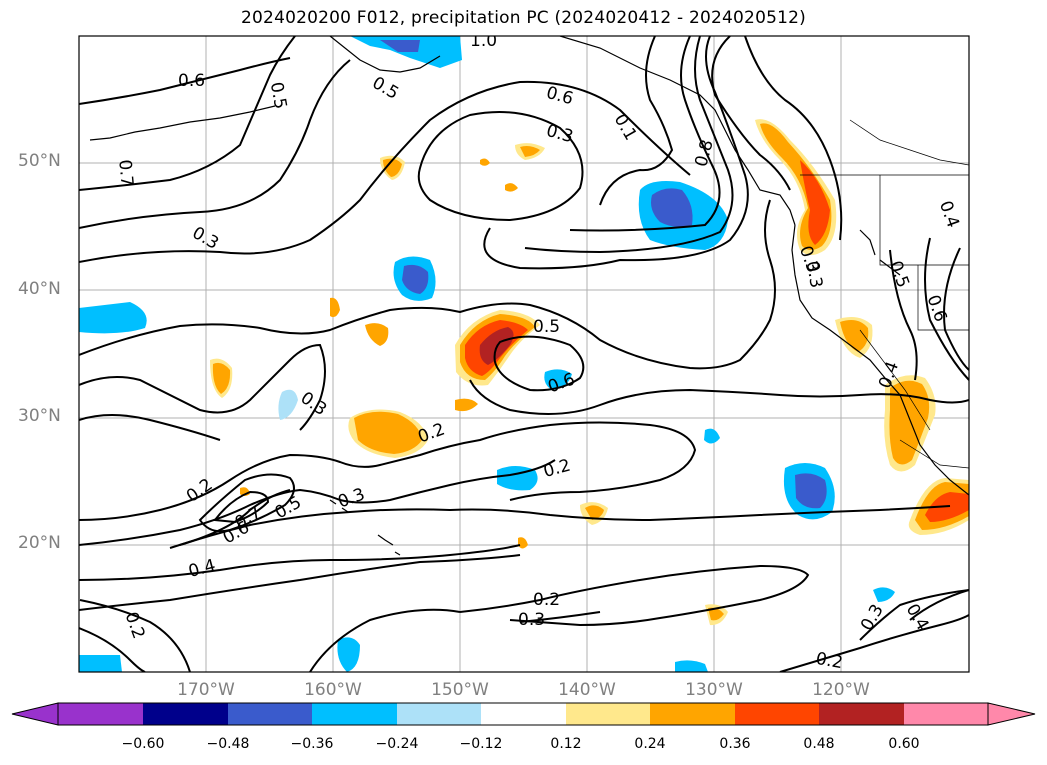 This screenshot has width=1047, height=765. What do you see at coordinates (650, 744) in the screenshot?
I see `colorbar-tick: 0.24` at bounding box center [650, 744].